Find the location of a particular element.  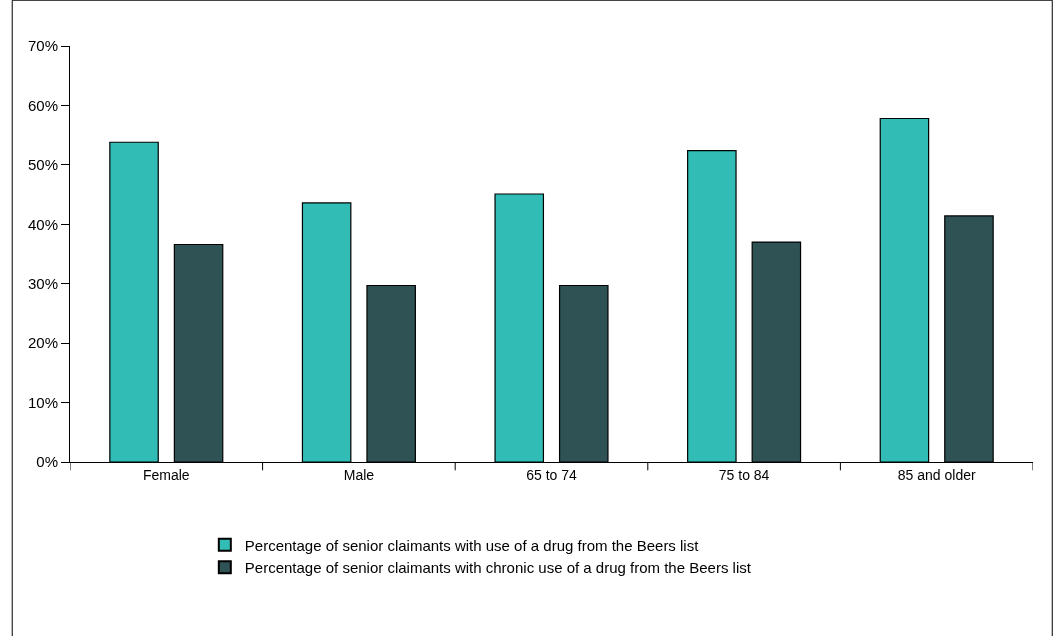

legend-label: Percentage of senior claimants with chronic use of a drug from the Beers list is located at coordinates (498, 568).